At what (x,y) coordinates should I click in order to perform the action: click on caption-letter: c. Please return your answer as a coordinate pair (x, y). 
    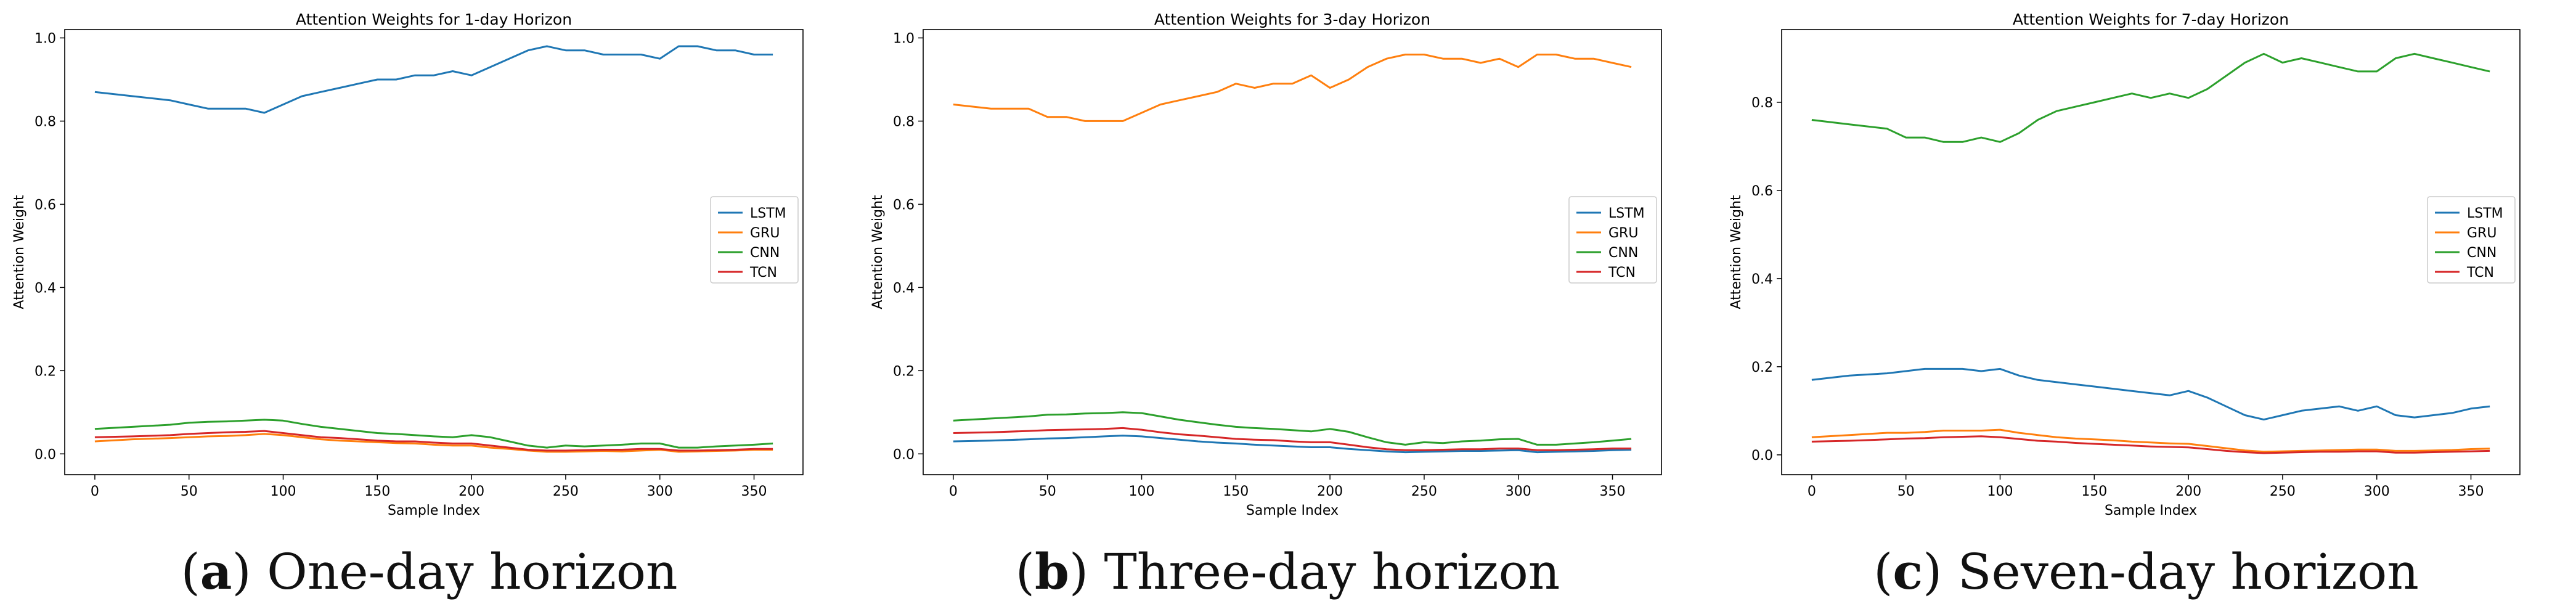
    Looking at the image, I should click on (1908, 571).